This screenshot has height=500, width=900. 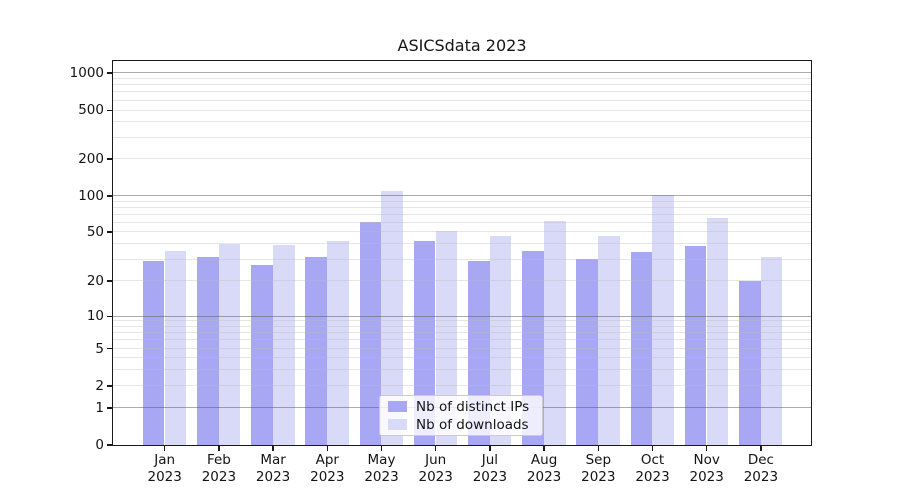 I want to click on legend: Nb of distinct IPs Nb of downloads, so click(x=461, y=415).